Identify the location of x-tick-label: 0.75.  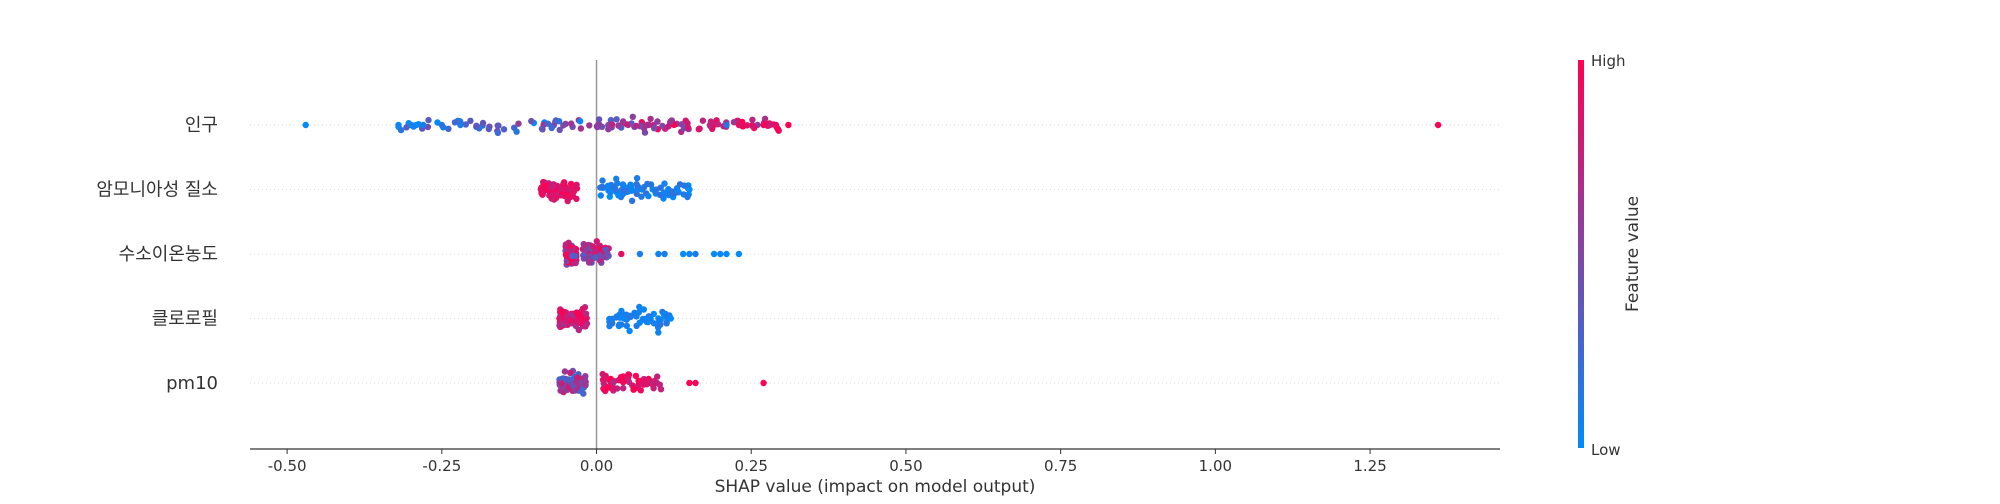
(1060, 466).